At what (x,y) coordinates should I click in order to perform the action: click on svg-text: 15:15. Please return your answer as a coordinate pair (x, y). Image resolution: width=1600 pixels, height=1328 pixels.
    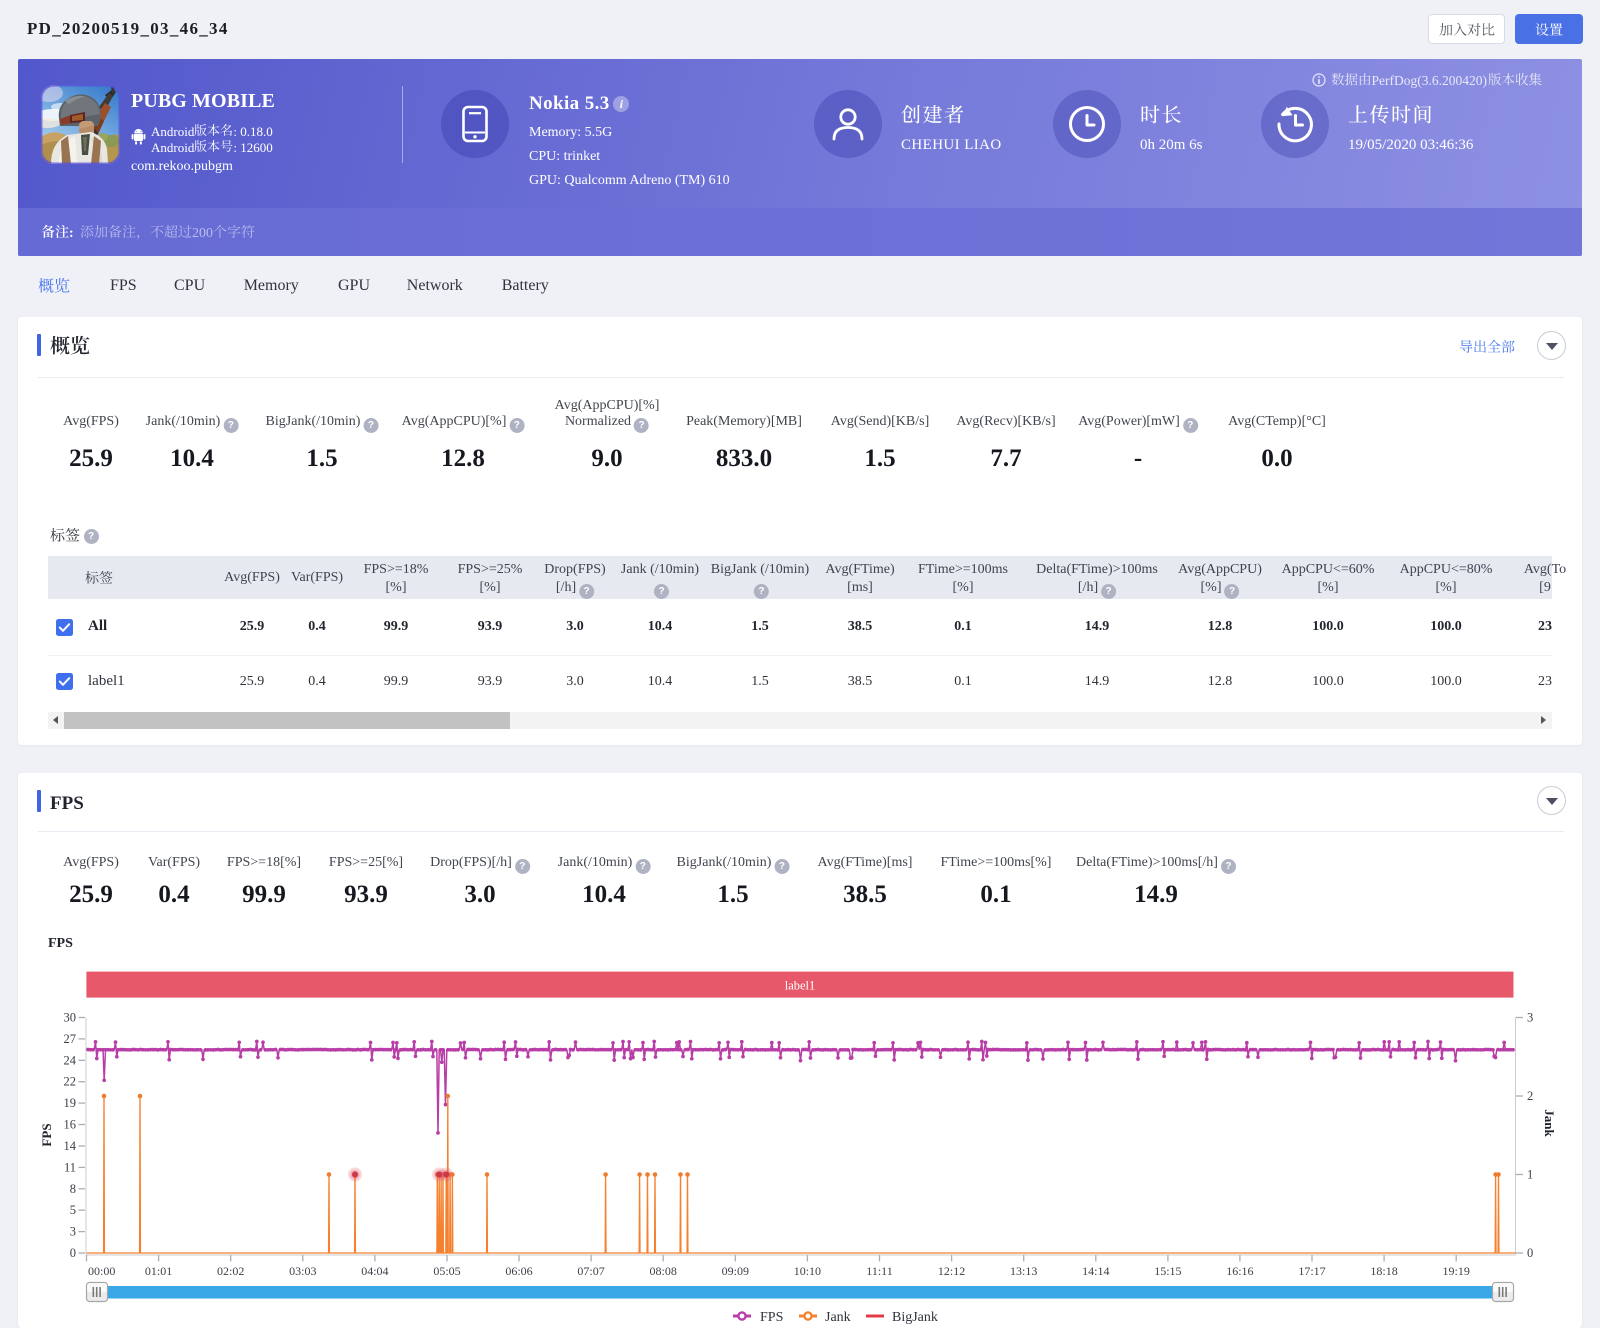
    Looking at the image, I should click on (1167, 1271).